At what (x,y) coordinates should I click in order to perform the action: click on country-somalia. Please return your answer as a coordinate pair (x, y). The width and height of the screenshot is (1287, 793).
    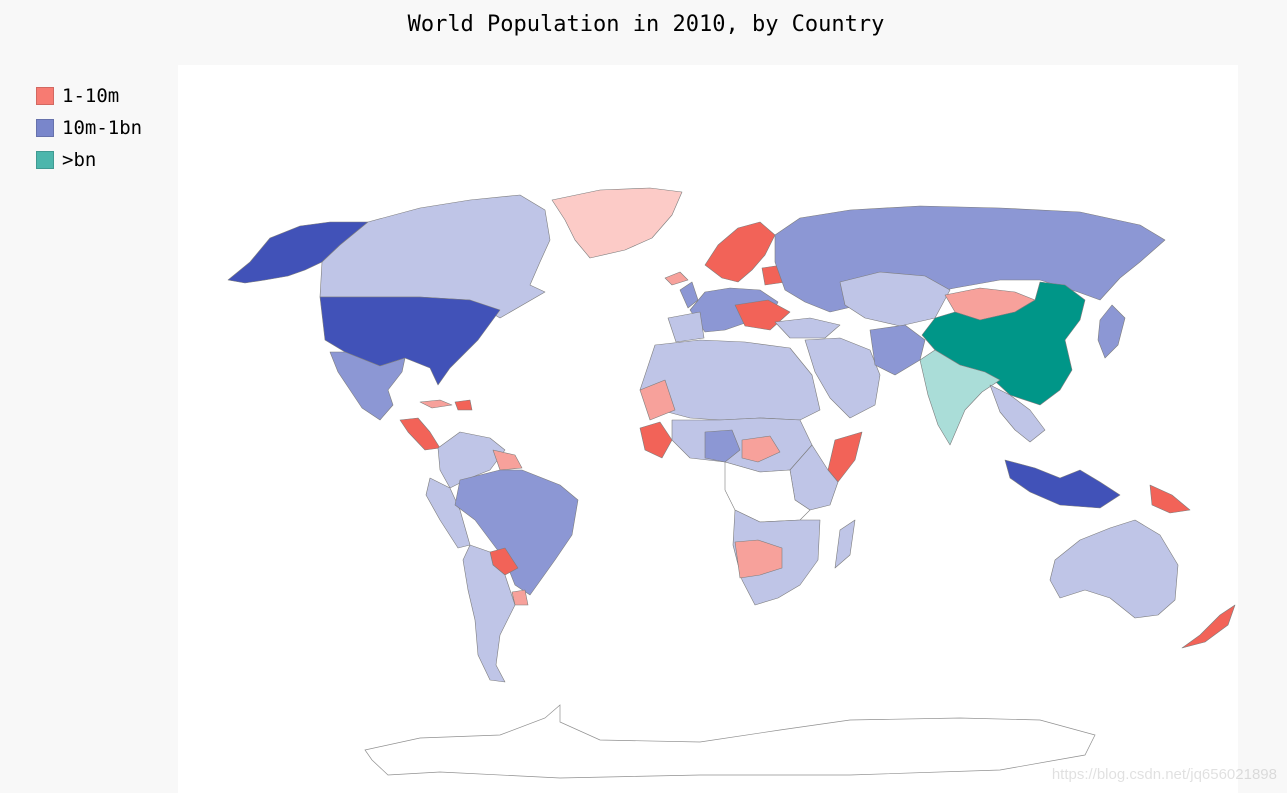
    Looking at the image, I should click on (845, 457).